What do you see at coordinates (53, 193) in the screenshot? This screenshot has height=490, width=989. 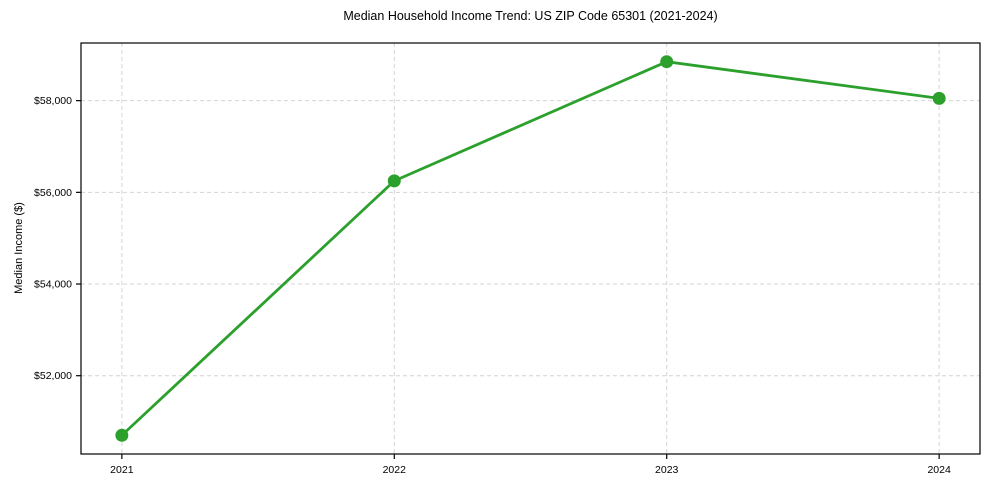 I see `y-tick-label: $56,000` at bounding box center [53, 193].